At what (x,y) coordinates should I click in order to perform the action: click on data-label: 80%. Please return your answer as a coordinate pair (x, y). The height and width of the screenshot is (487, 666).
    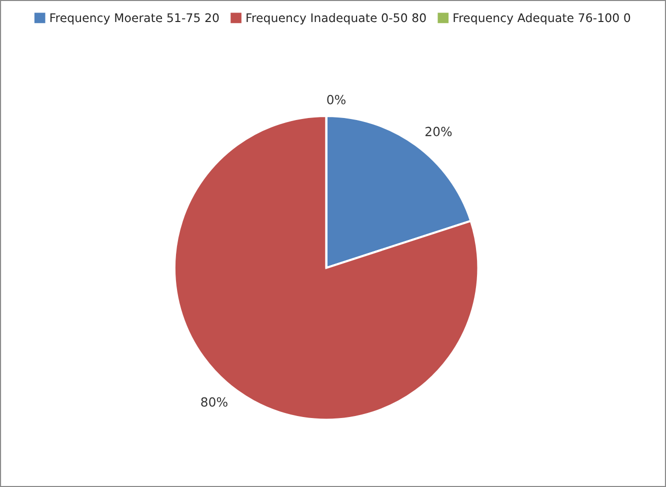
    Looking at the image, I should click on (214, 402).